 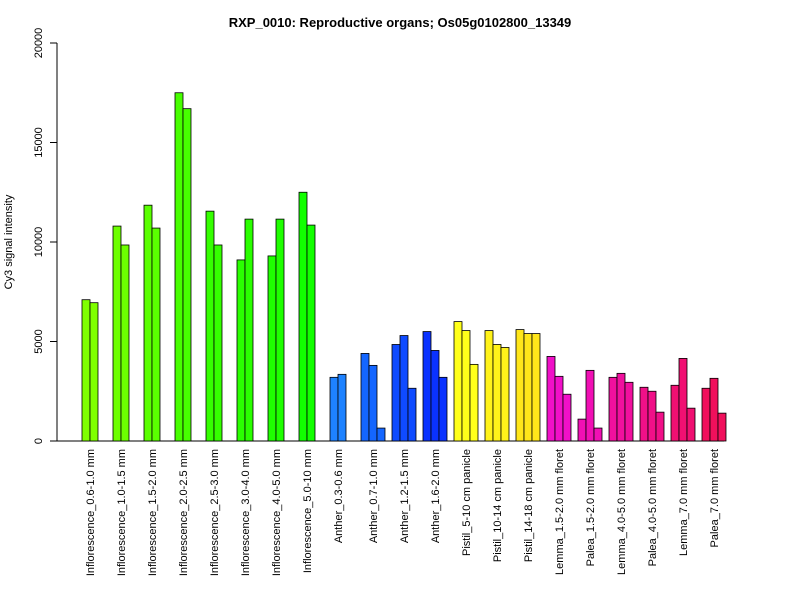 I want to click on x-category-label: Inflorescence_0.6-1.0 mm, so click(x=91, y=512).